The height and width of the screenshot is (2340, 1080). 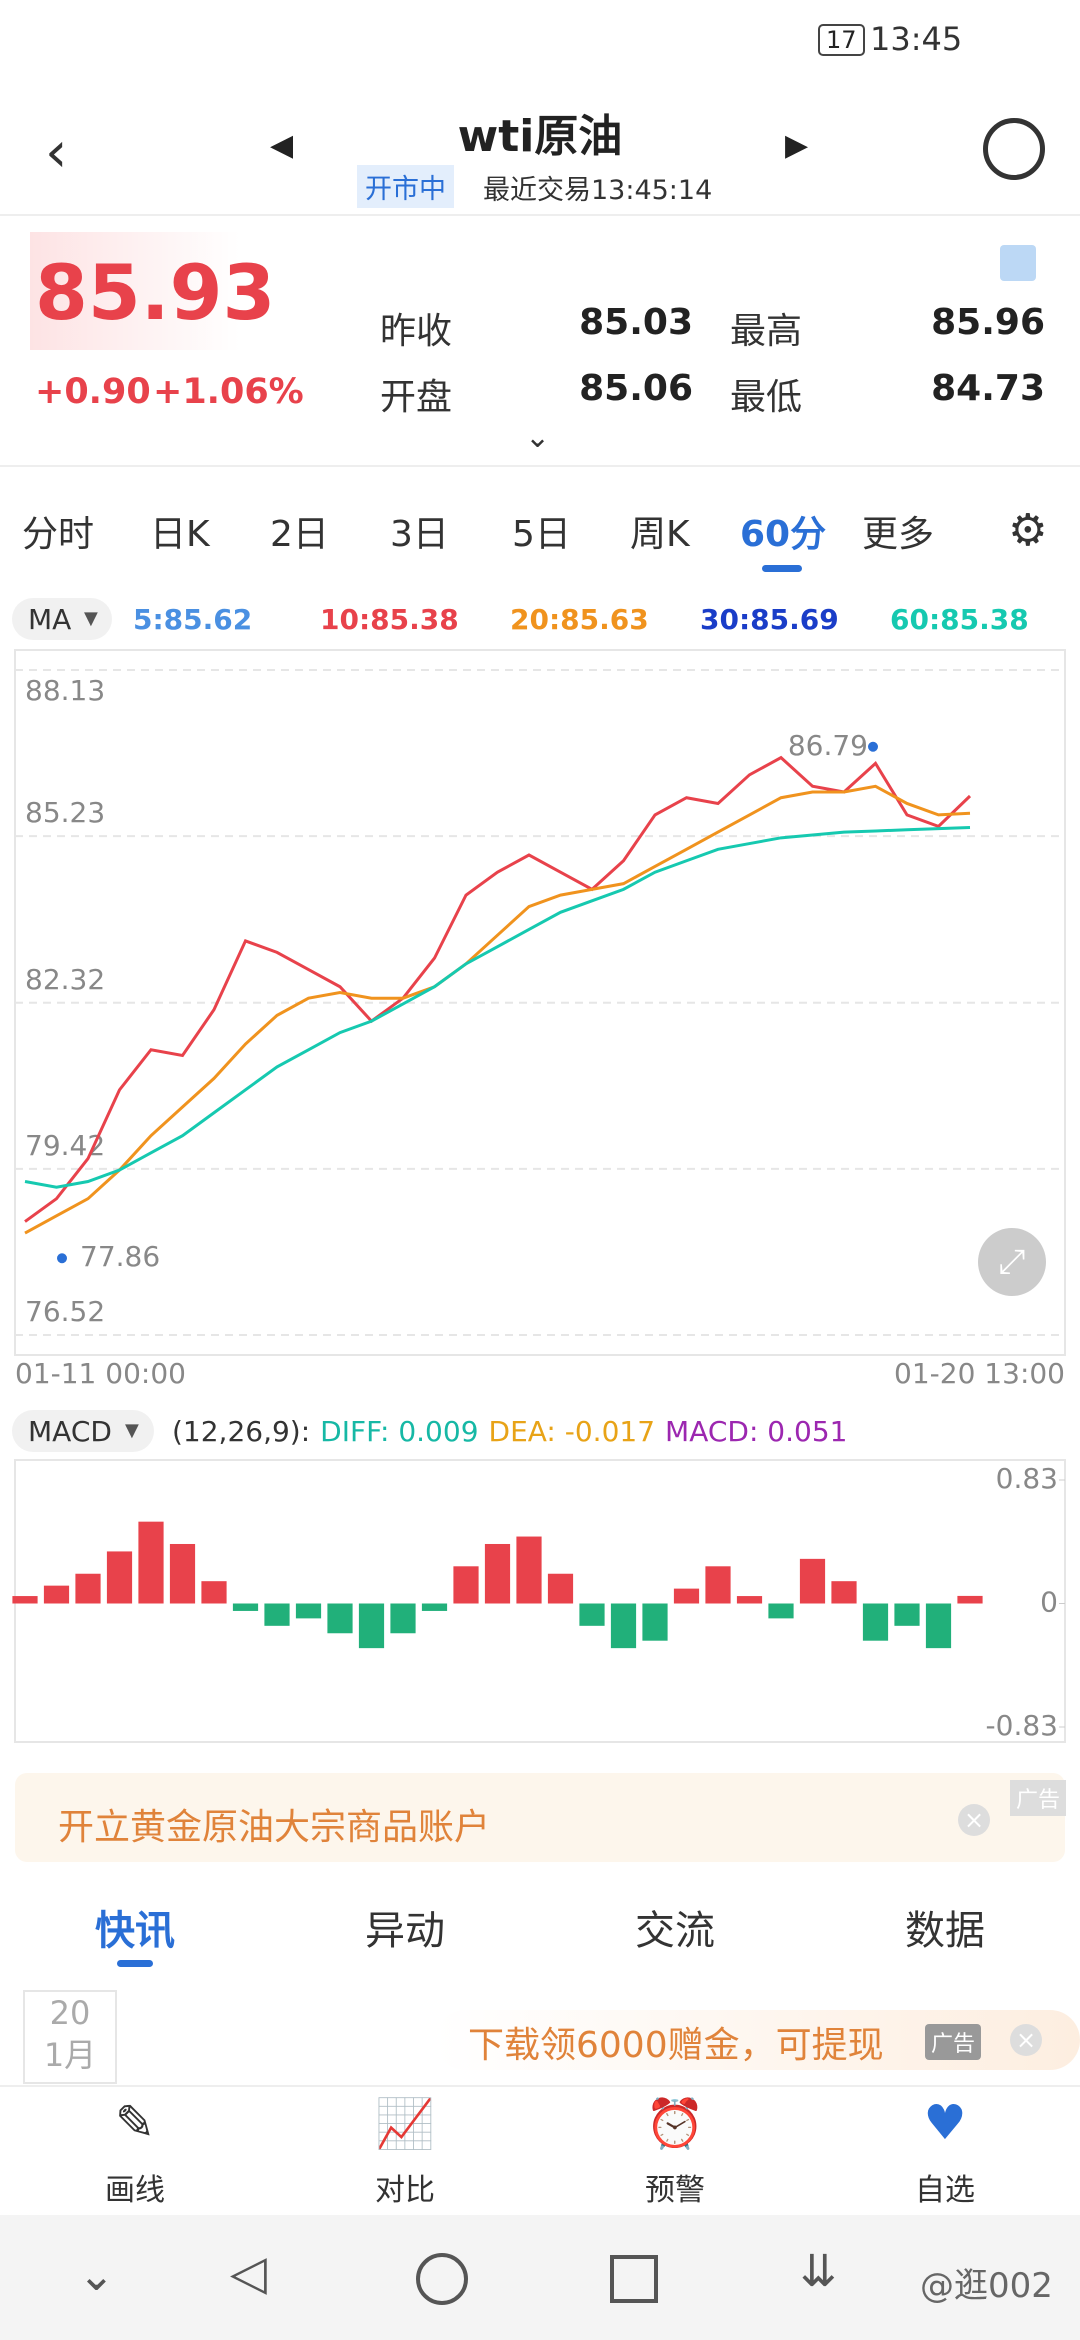 What do you see at coordinates (945, 1931) in the screenshot?
I see `news-tab: 数据` at bounding box center [945, 1931].